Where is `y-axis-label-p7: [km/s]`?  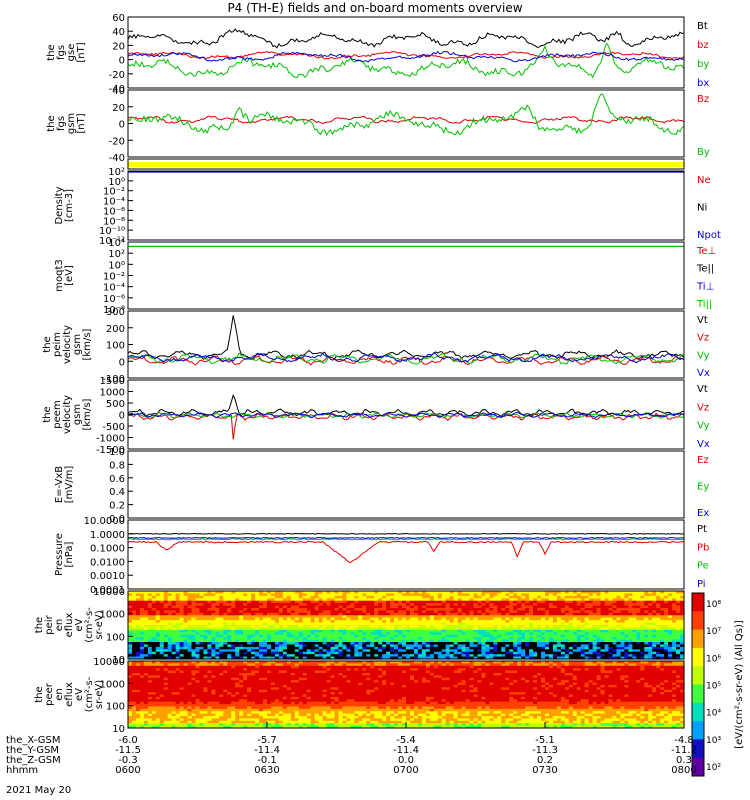 y-axis-label-p7: [km/s] is located at coordinates (87, 414).